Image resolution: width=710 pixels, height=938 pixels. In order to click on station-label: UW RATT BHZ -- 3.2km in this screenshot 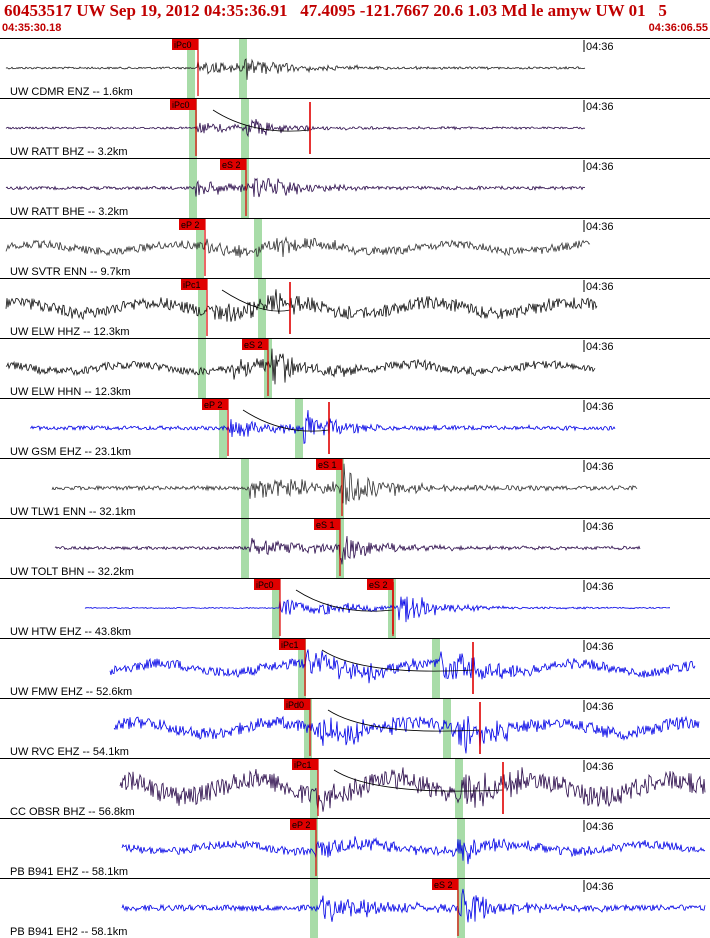, I will do `click(69, 152)`.